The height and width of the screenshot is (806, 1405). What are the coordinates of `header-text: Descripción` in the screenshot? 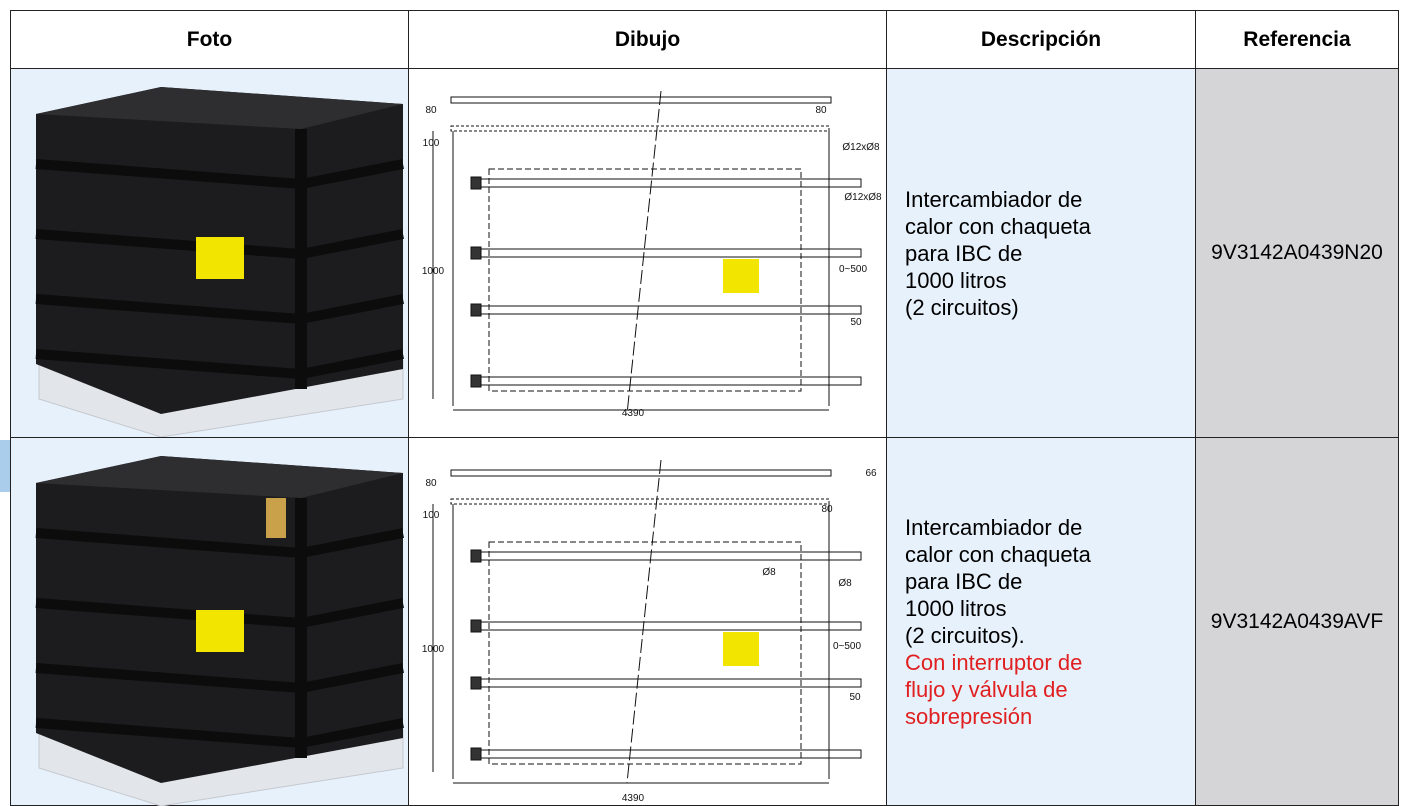 It's located at (1041, 39).